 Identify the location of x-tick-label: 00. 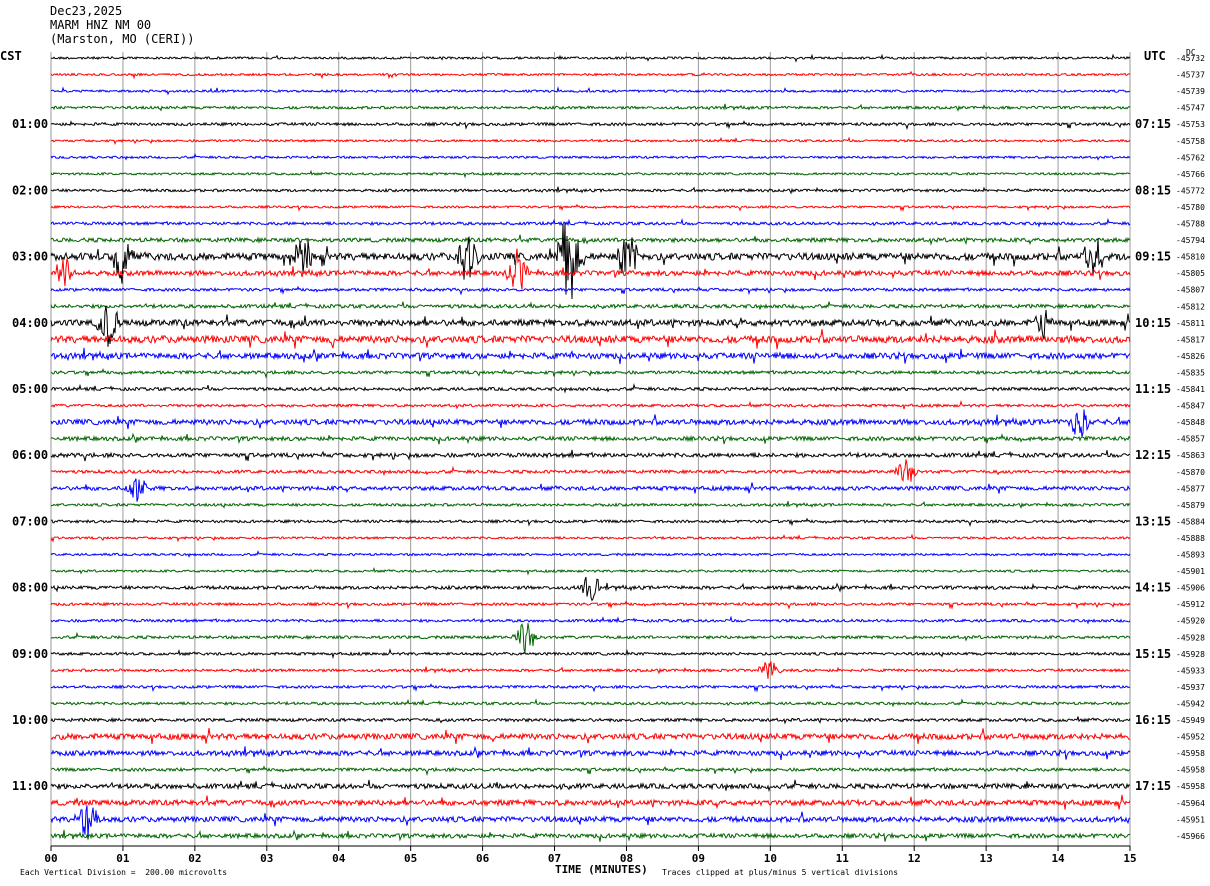
(50, 858).